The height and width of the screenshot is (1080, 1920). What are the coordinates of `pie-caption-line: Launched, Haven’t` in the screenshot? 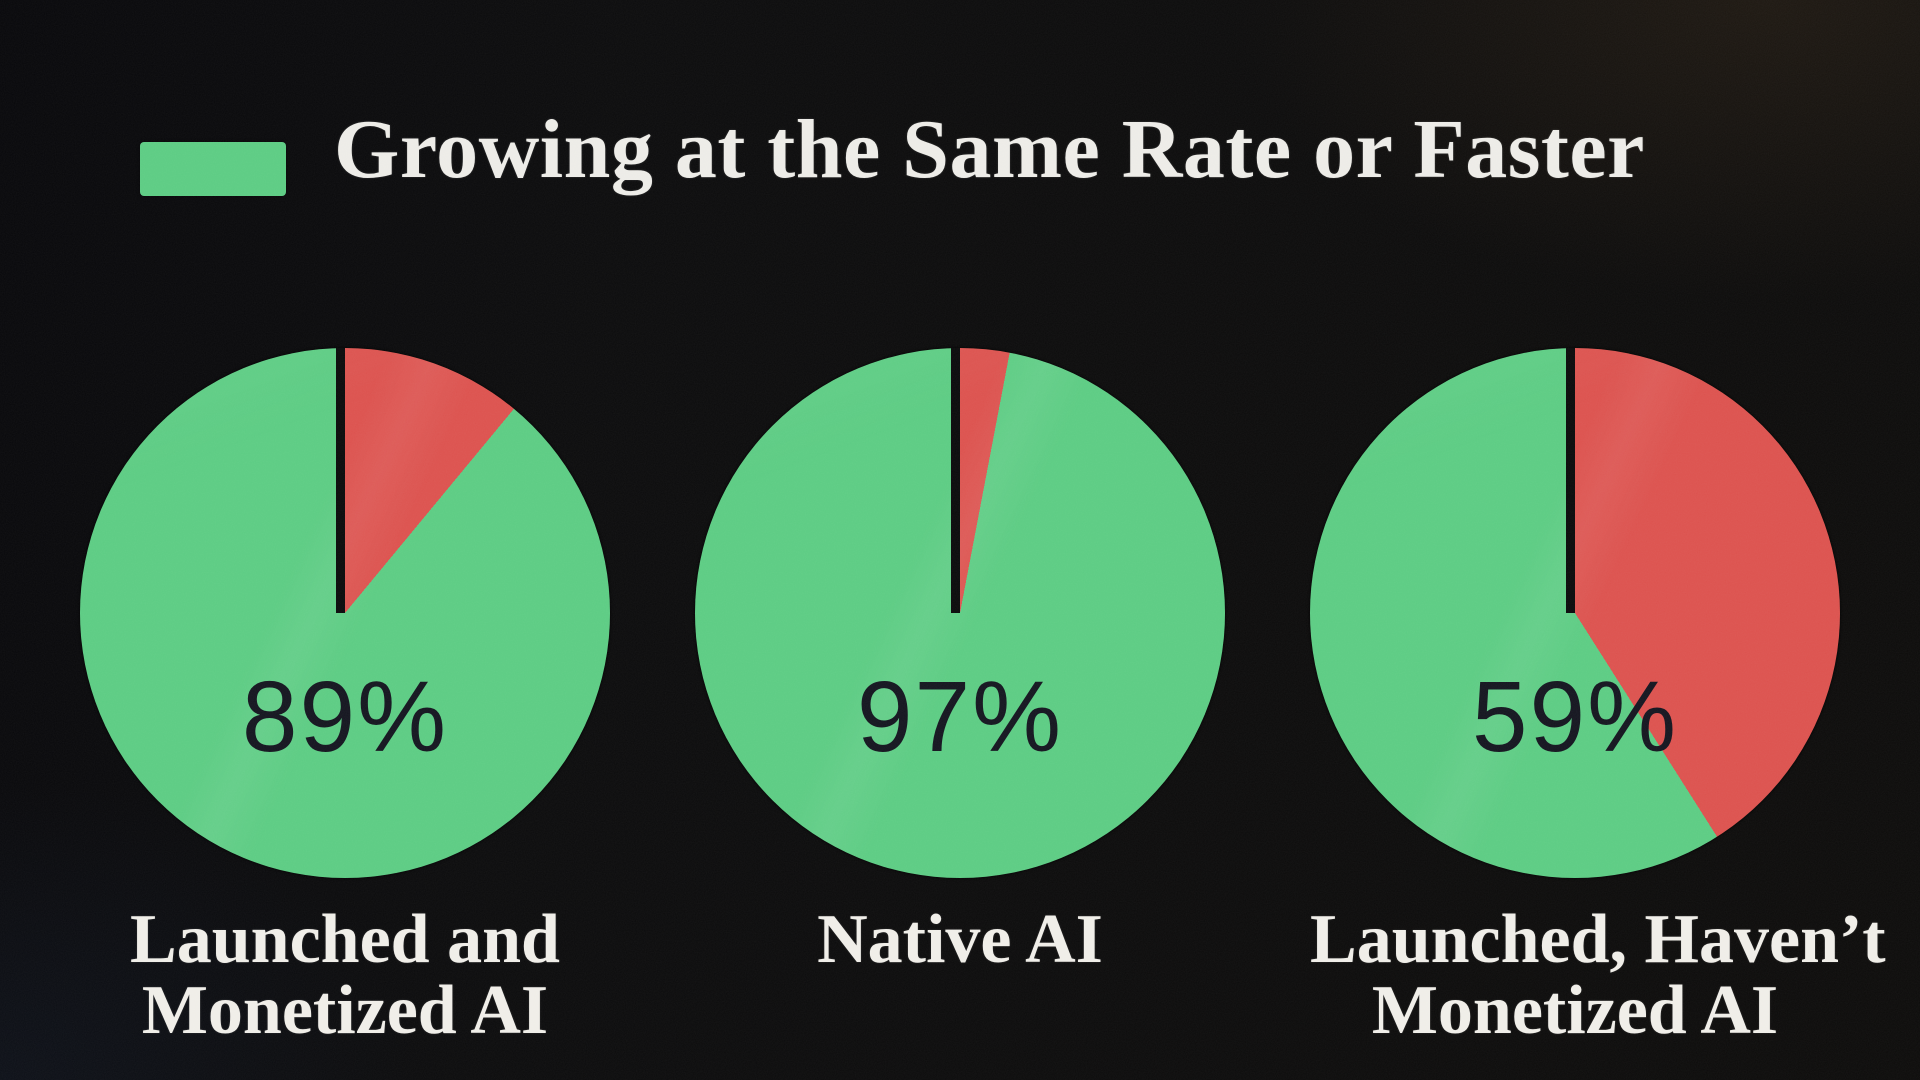 It's located at (1598, 939).